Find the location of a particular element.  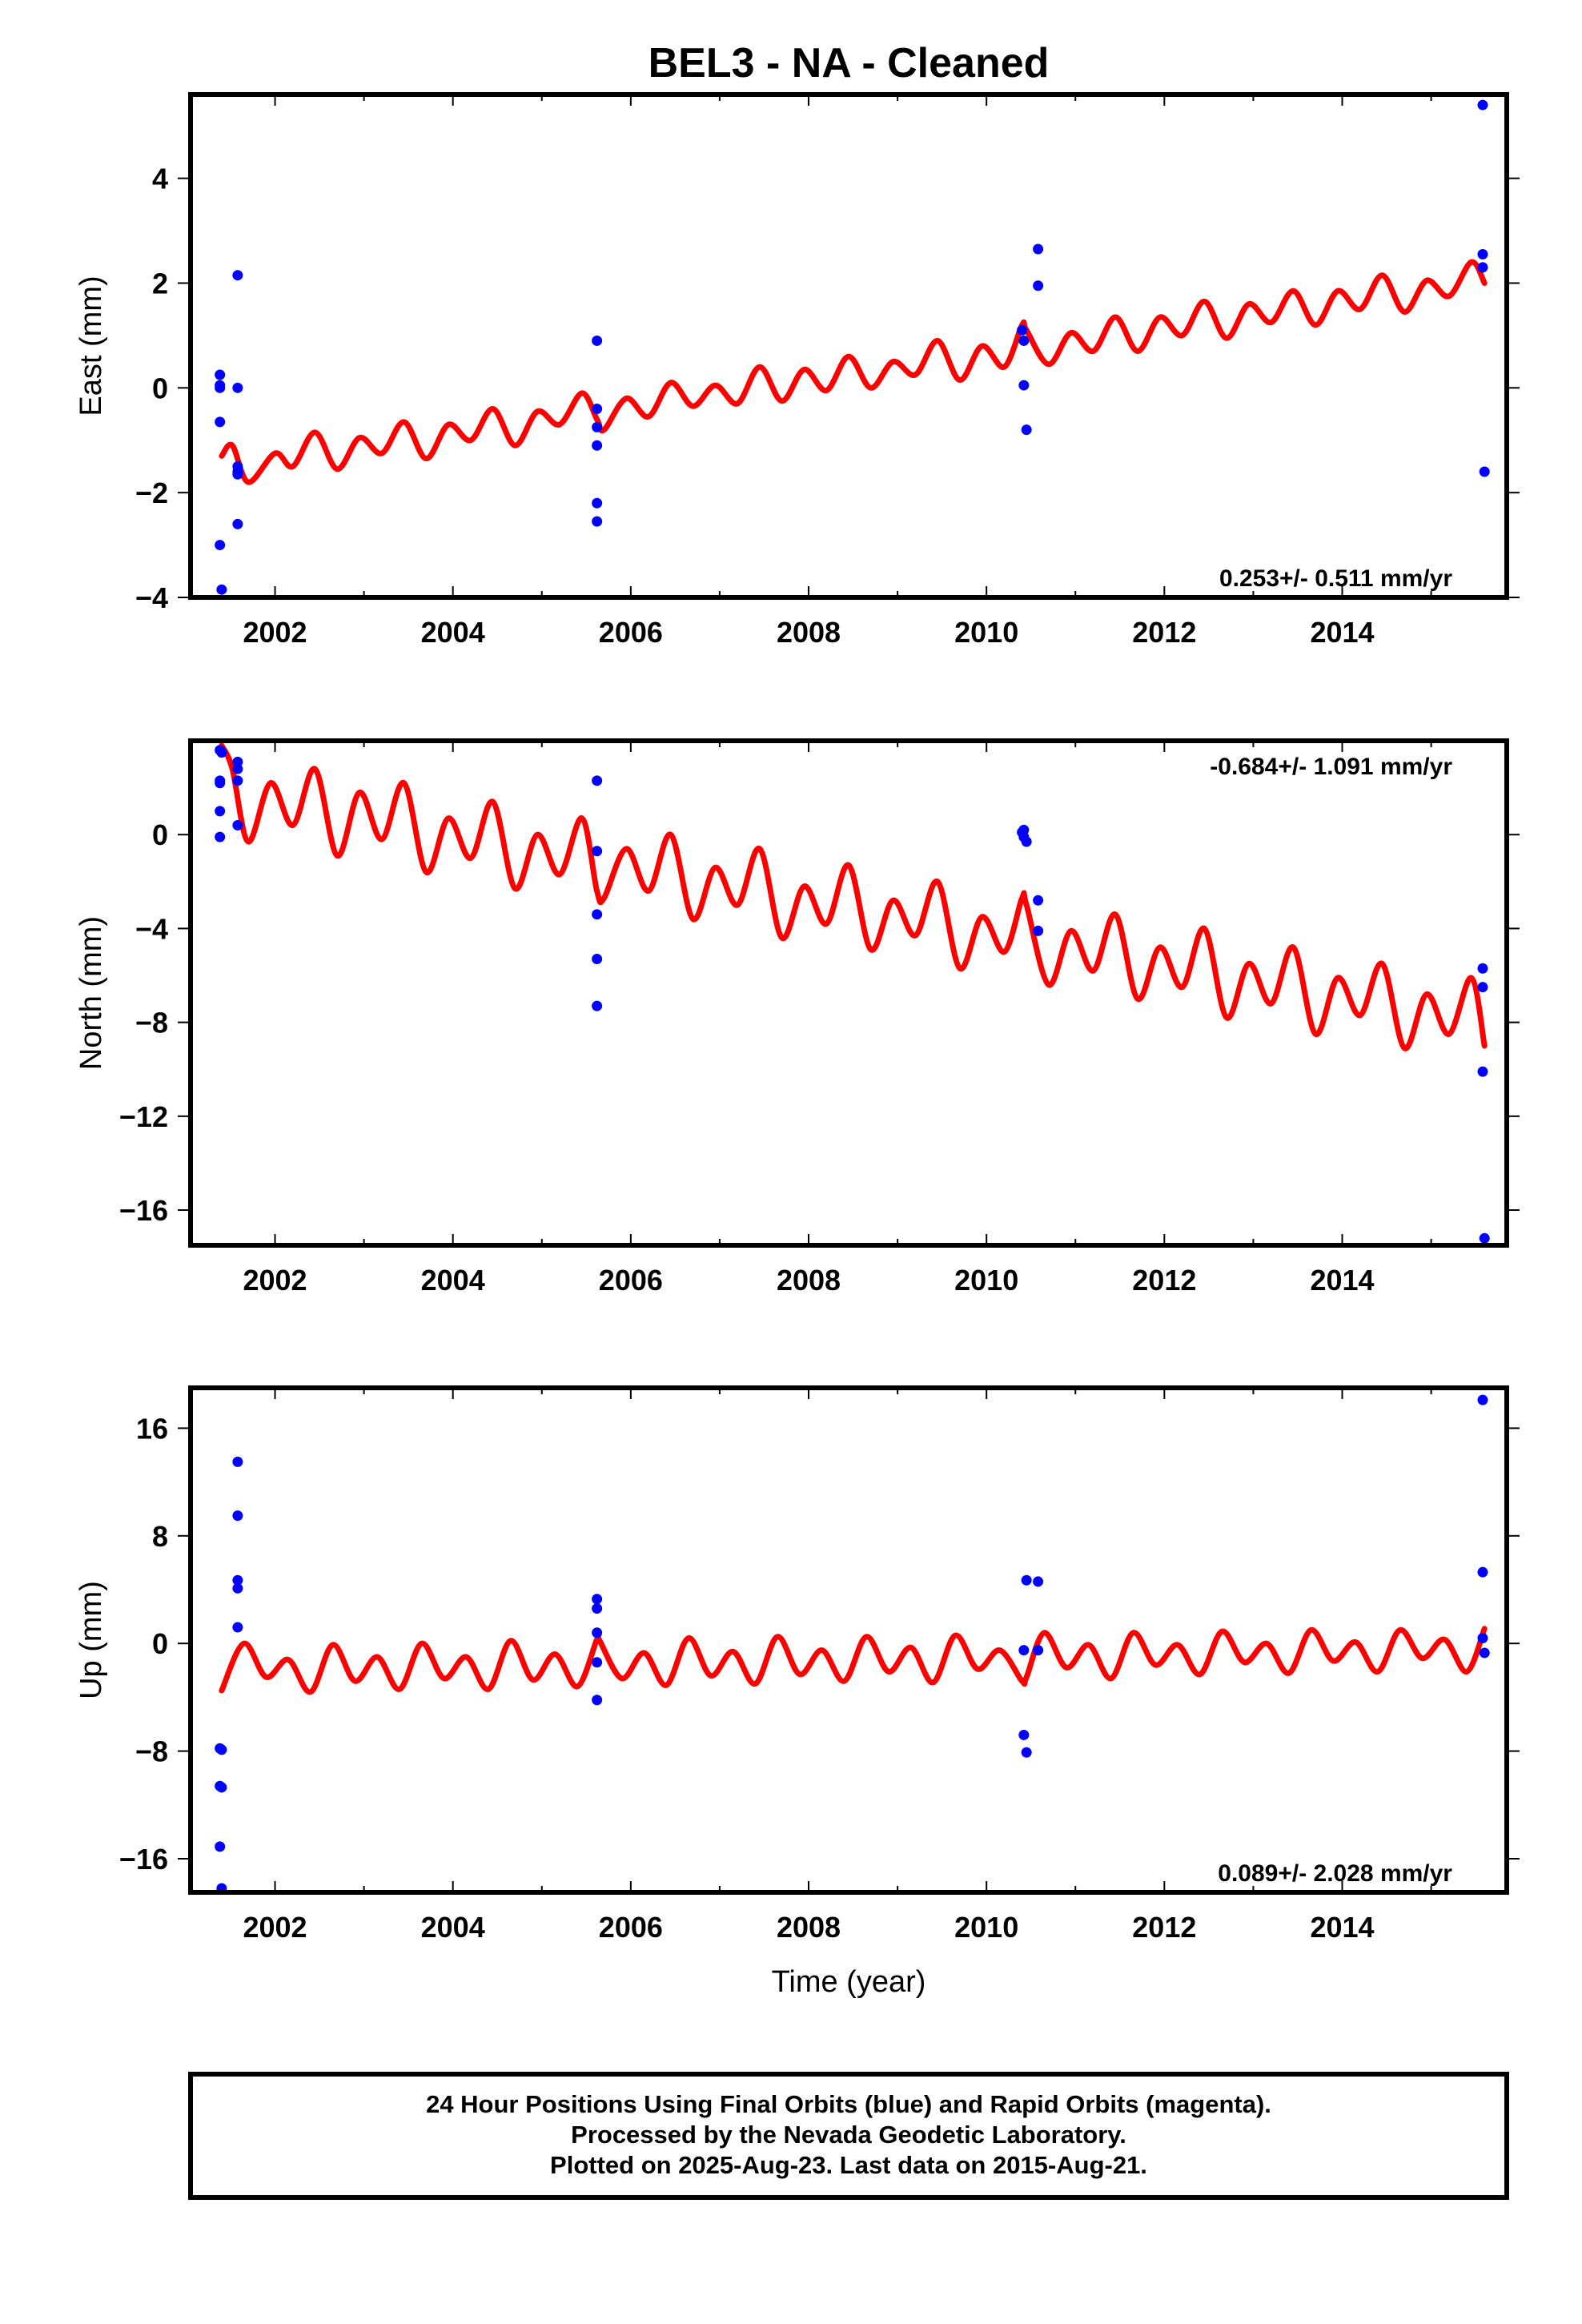

north-y-tick-label: 0 is located at coordinates (160, 834).